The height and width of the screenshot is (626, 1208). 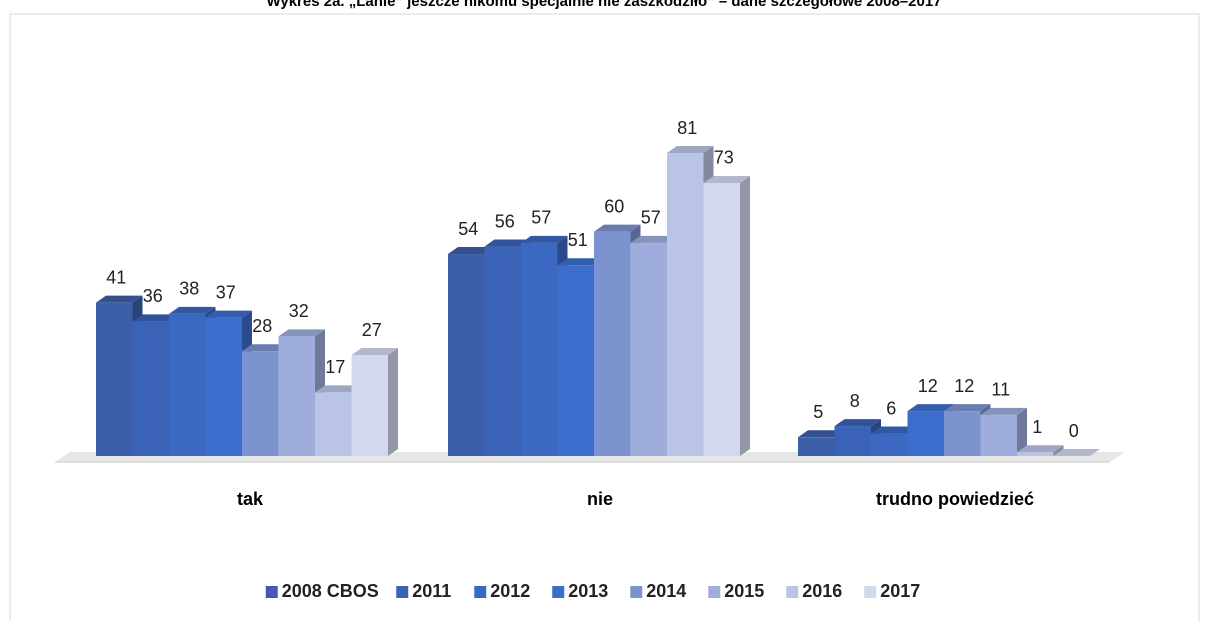 I want to click on x-tick-label: trudno powiedzieć, so click(x=955, y=499).